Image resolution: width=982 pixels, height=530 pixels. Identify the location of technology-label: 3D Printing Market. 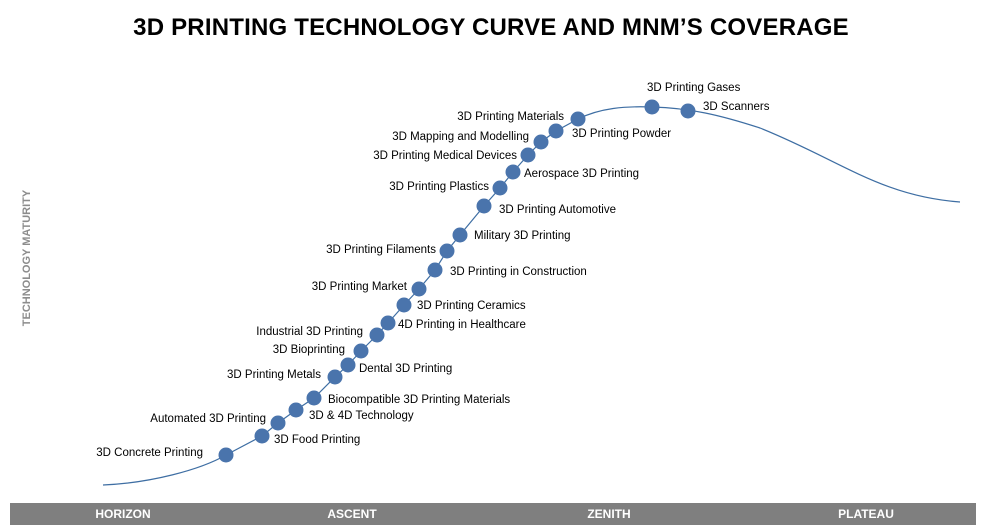
(360, 287).